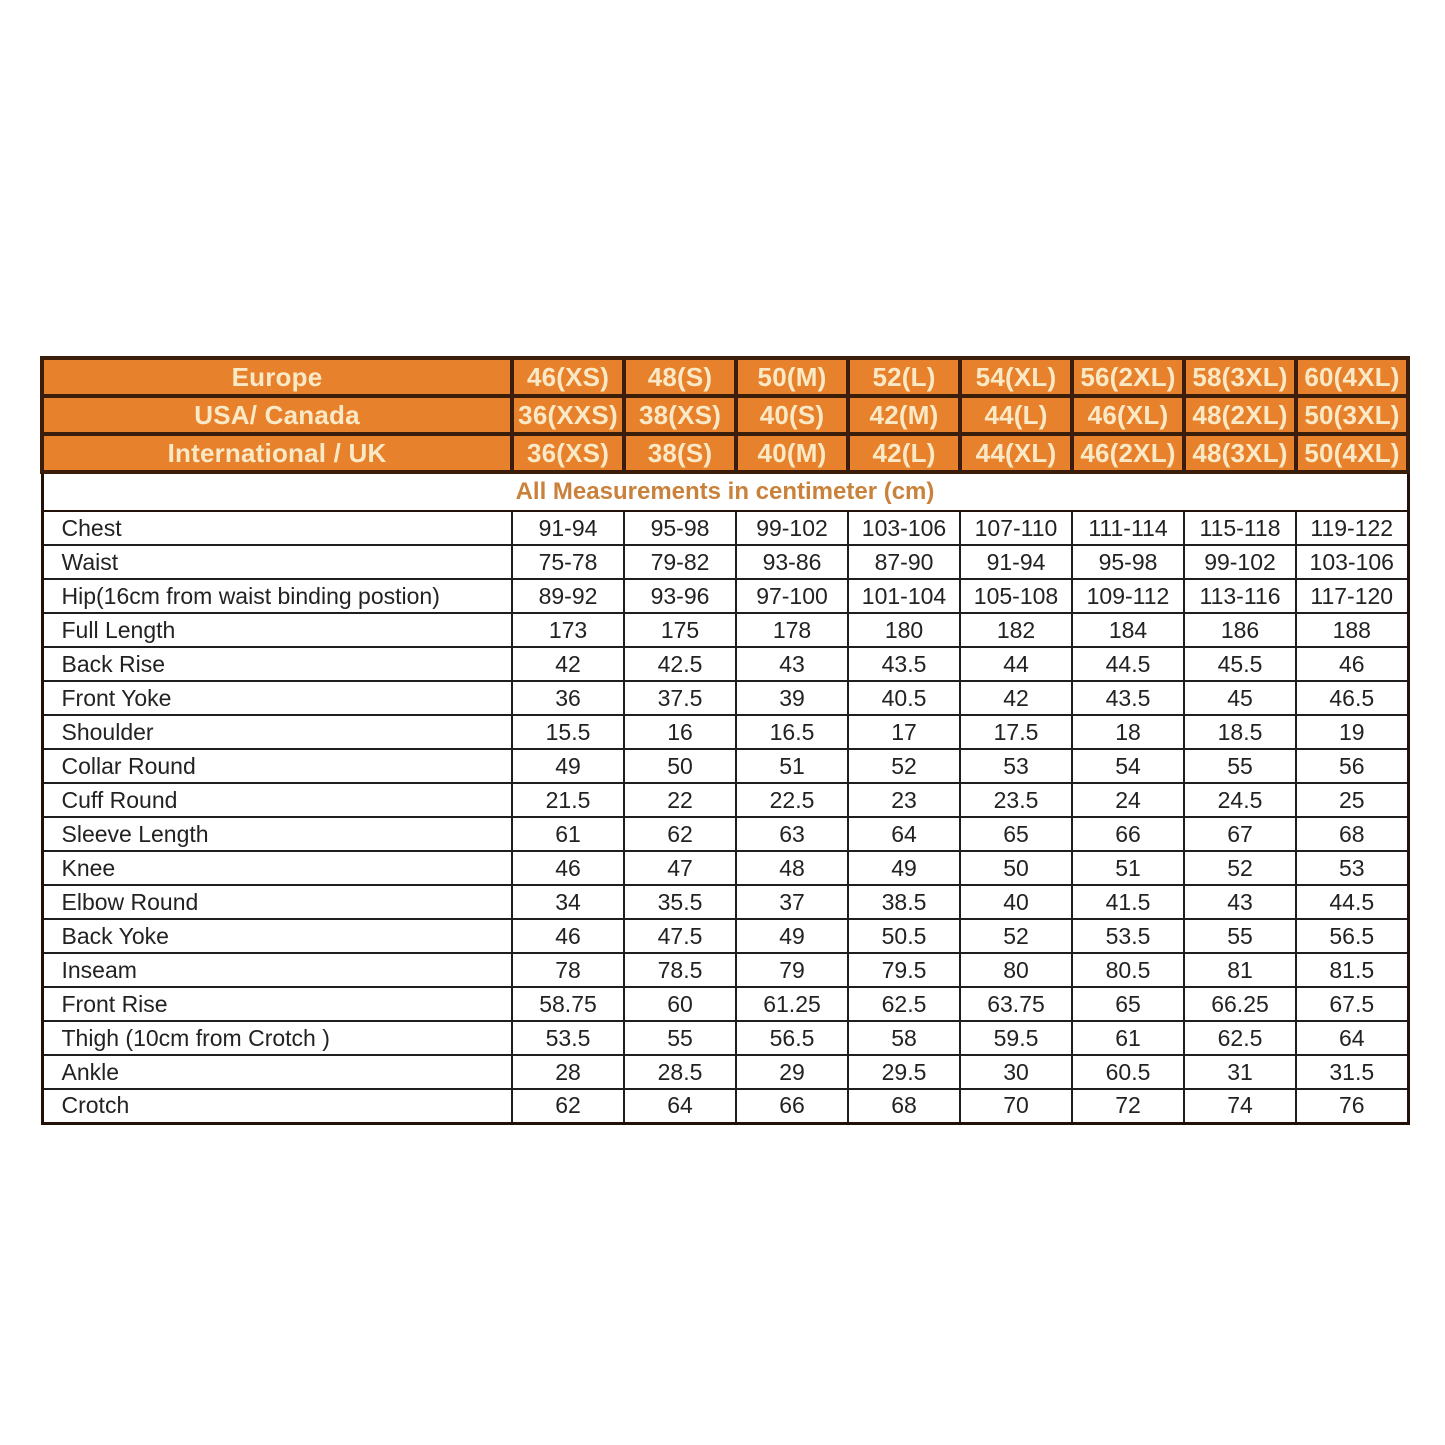 This screenshot has height=1445, width=1445. I want to click on size-cell: 48(2XL), so click(1240, 415).